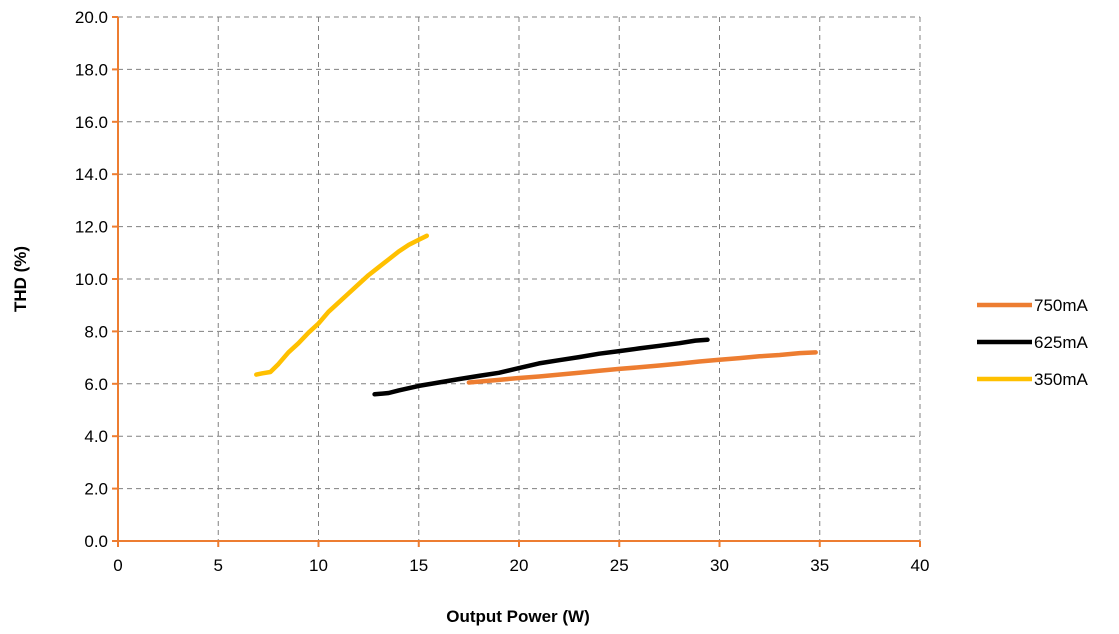 Image resolution: width=1119 pixels, height=634 pixels. What do you see at coordinates (920, 565) in the screenshot?
I see `x-tick-label: 40` at bounding box center [920, 565].